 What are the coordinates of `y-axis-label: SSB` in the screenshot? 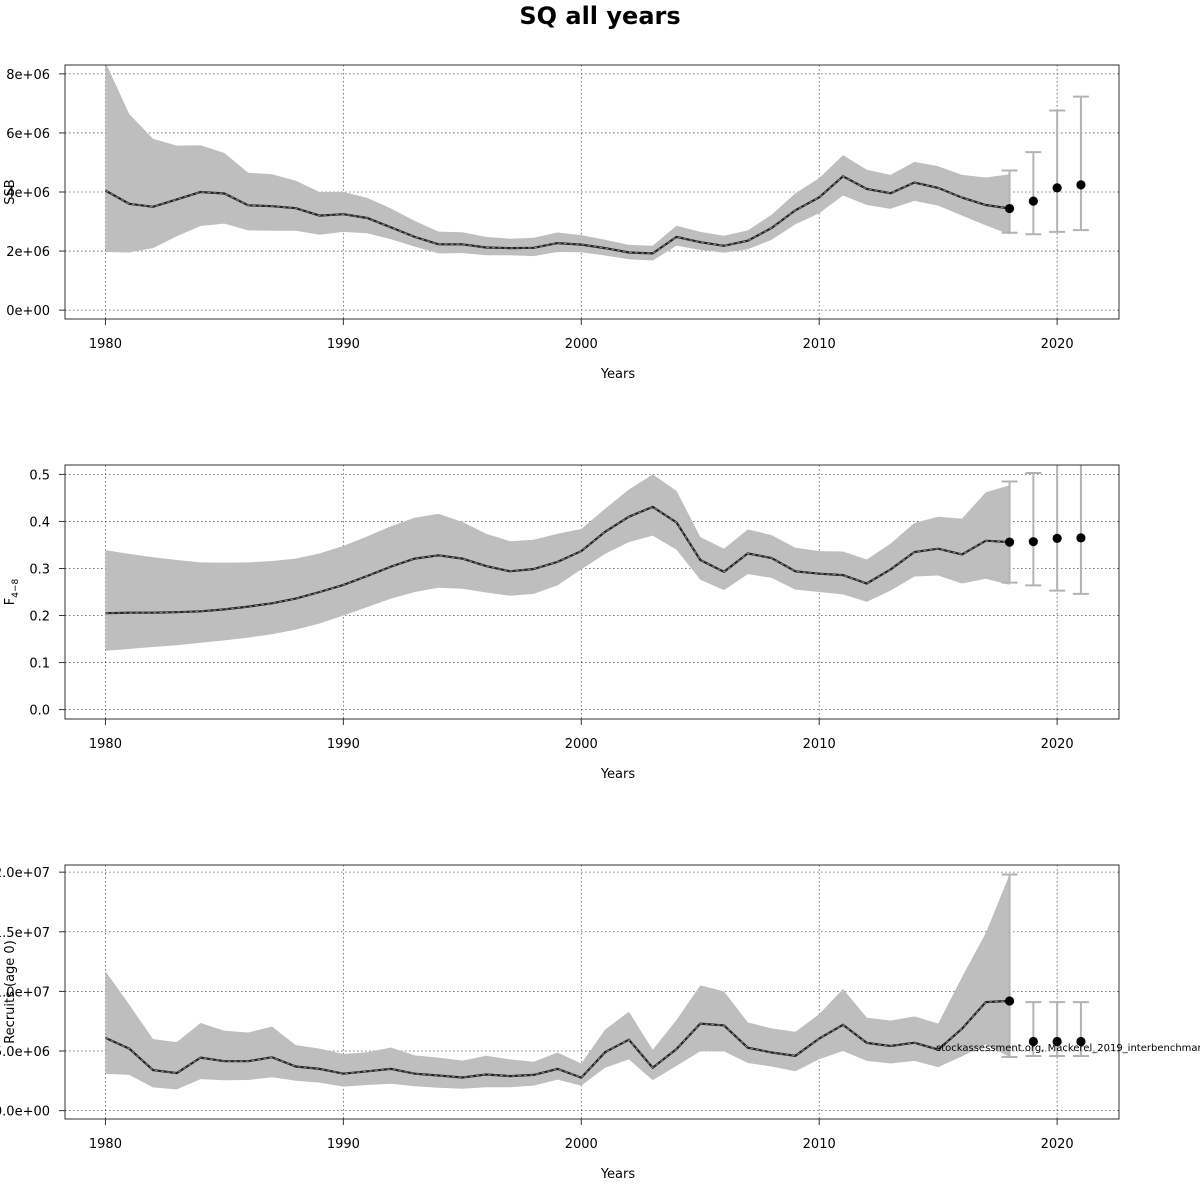 It's located at (10, 191).